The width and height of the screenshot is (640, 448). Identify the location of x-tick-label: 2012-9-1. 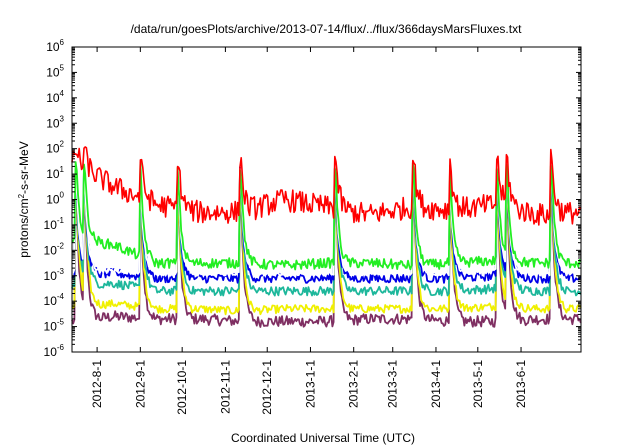
(140, 384).